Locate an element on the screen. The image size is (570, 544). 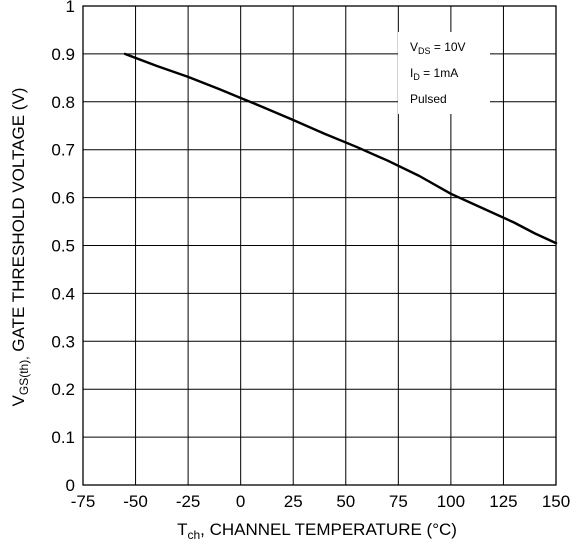
x-axis-title: Tch, CHANNEL TEMPERATURE (°C) is located at coordinates (317, 531).